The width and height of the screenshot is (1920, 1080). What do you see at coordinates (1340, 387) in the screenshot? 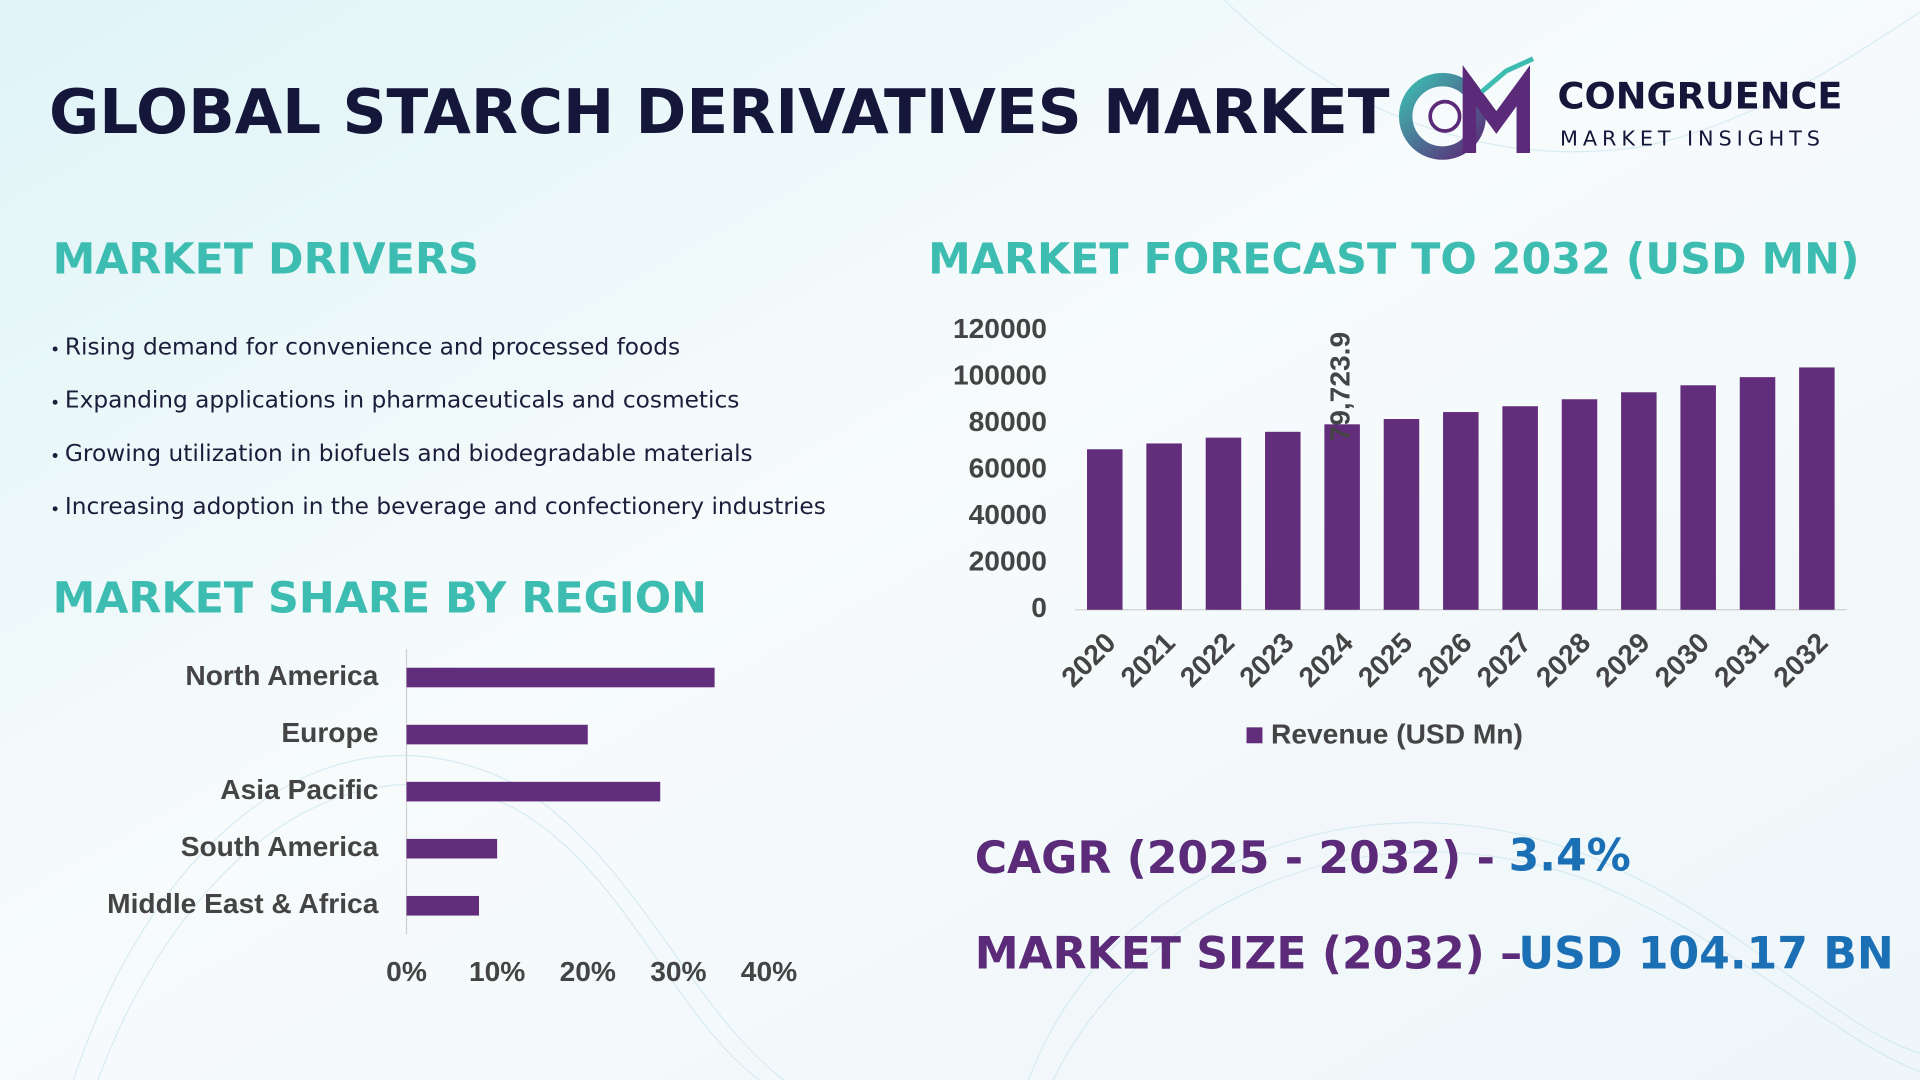
I see `data-label: 79,723.9` at bounding box center [1340, 387].